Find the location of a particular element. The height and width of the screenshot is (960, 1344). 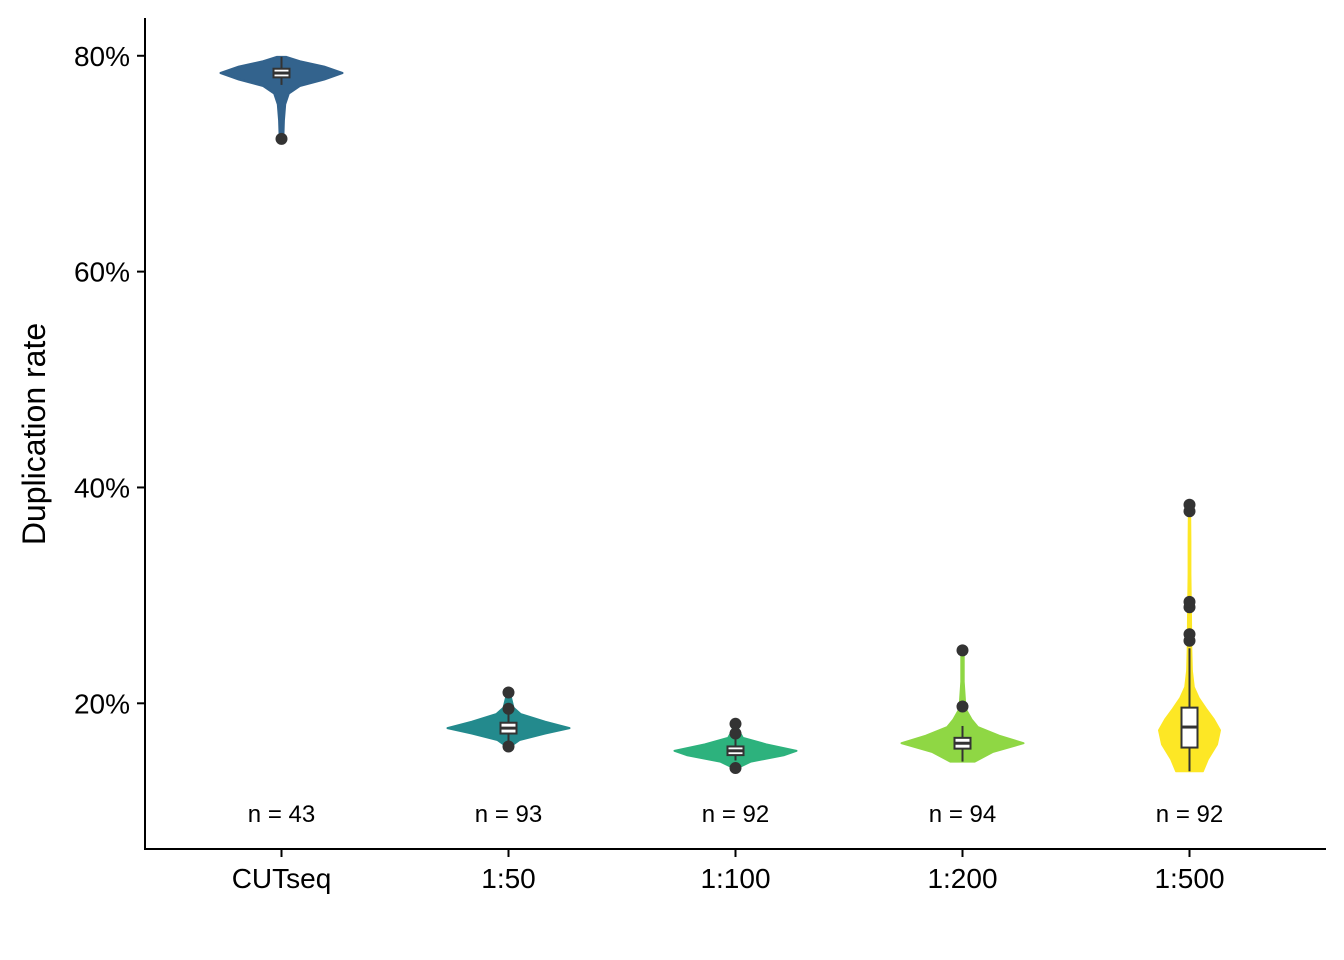

y-axis-title: Duplication rate is located at coordinates (34, 434).